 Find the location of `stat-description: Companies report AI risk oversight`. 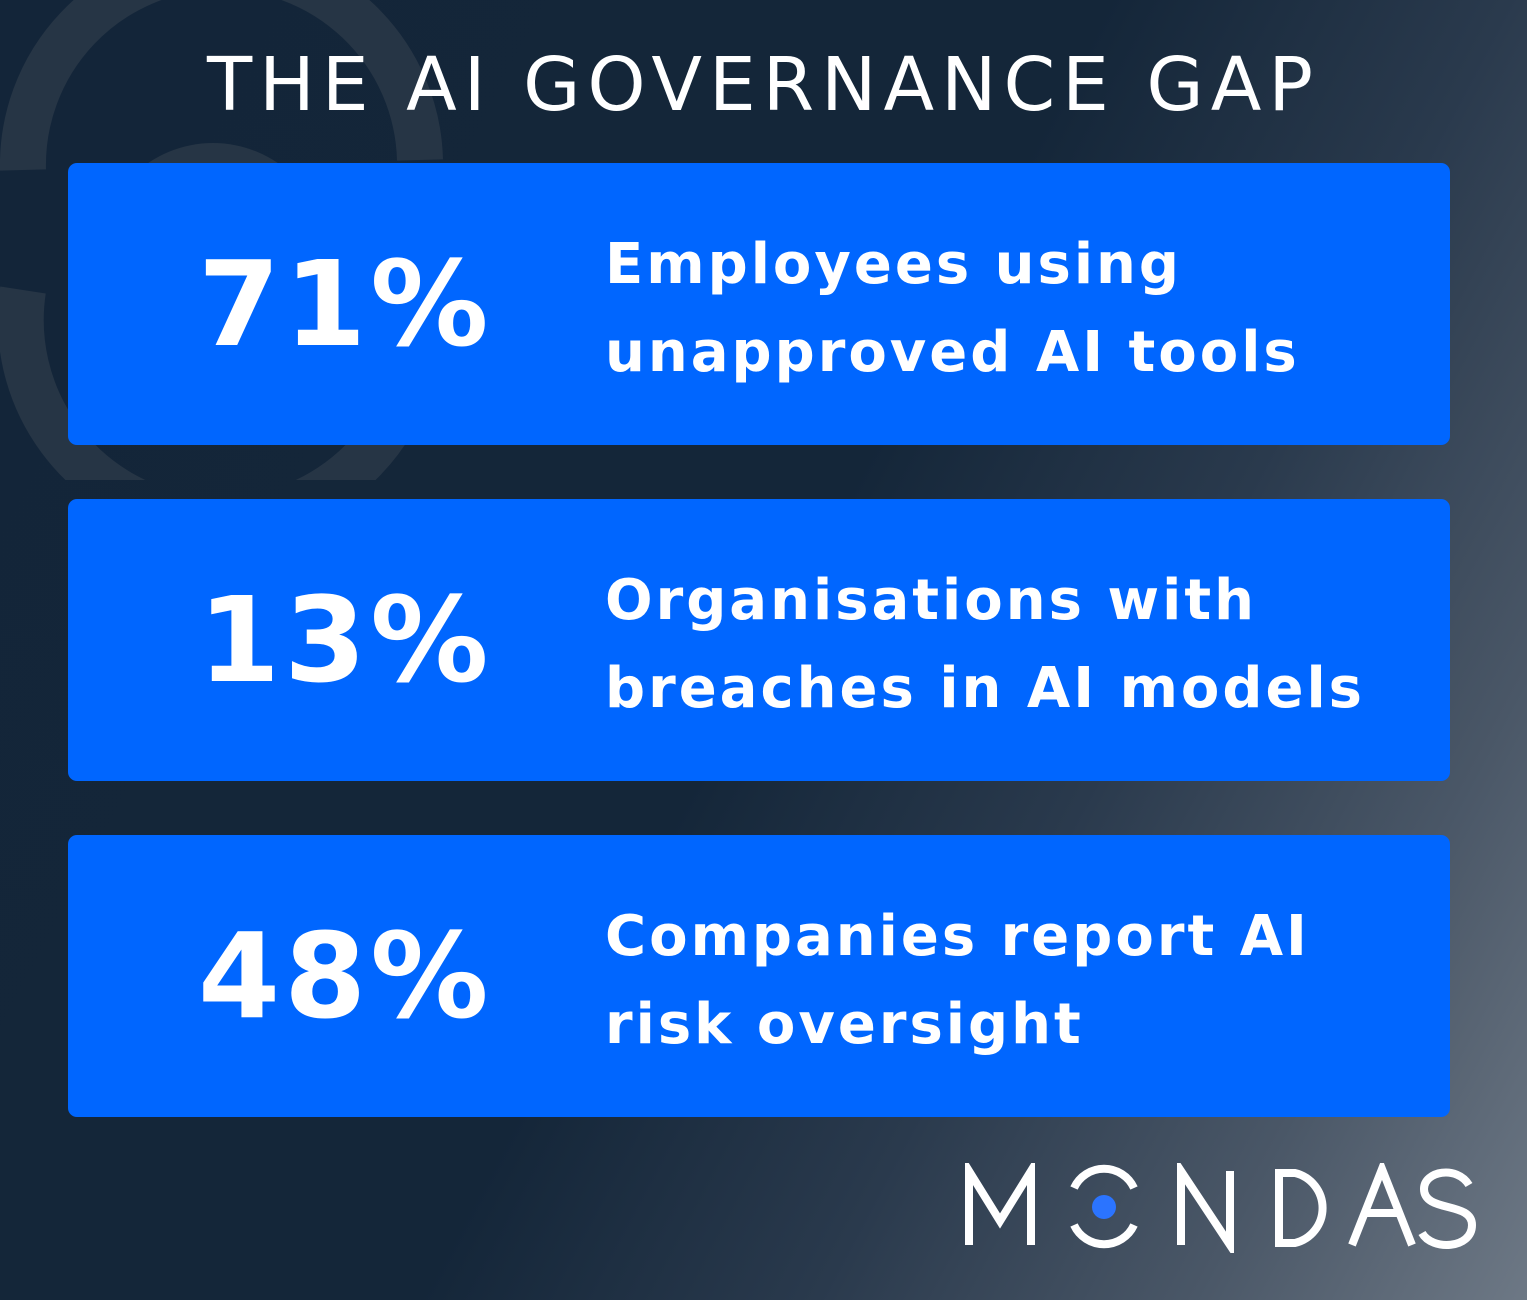

stat-description: Companies report AI risk oversight is located at coordinates (957, 981).